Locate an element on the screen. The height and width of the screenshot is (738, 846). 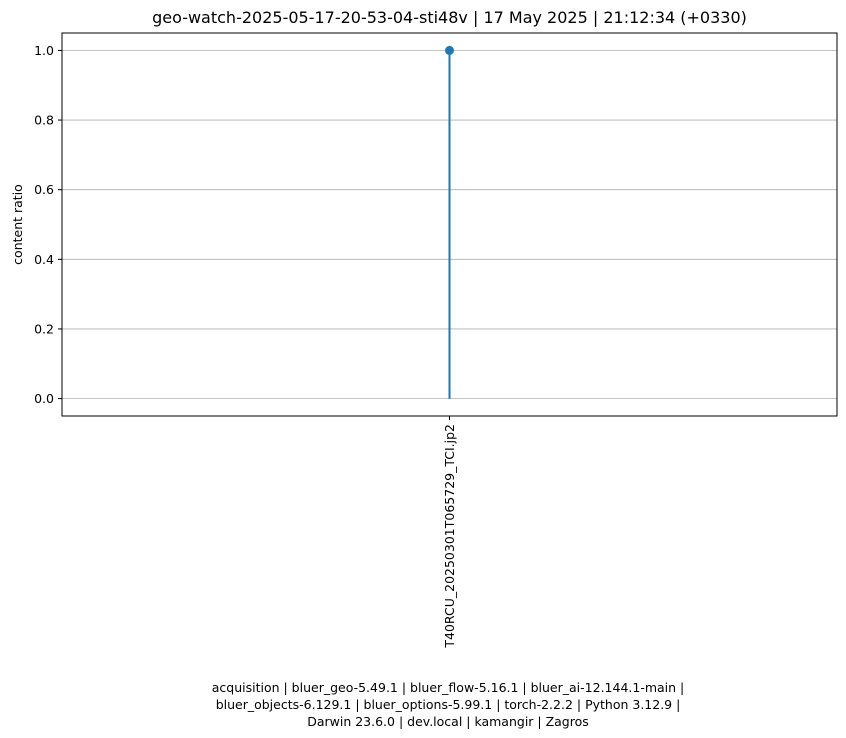
y-tick-label: 0.4 is located at coordinates (44, 259).